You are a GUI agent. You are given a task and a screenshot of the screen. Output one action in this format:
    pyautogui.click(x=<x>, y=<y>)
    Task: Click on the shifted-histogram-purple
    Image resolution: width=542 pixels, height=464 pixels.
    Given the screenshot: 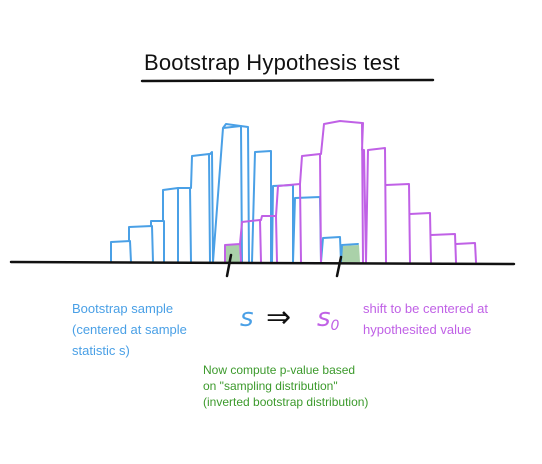 What is the action you would take?
    pyautogui.click(x=350, y=191)
    